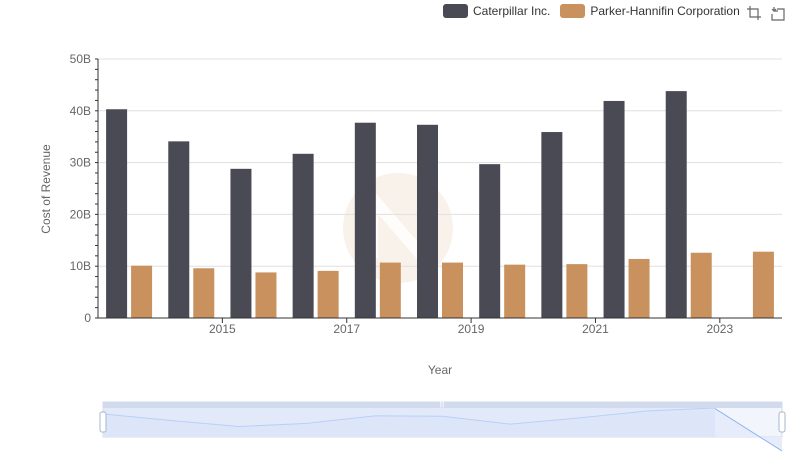 The width and height of the screenshot is (800, 461). What do you see at coordinates (222, 329) in the screenshot?
I see `x-tick-label: 2015` at bounding box center [222, 329].